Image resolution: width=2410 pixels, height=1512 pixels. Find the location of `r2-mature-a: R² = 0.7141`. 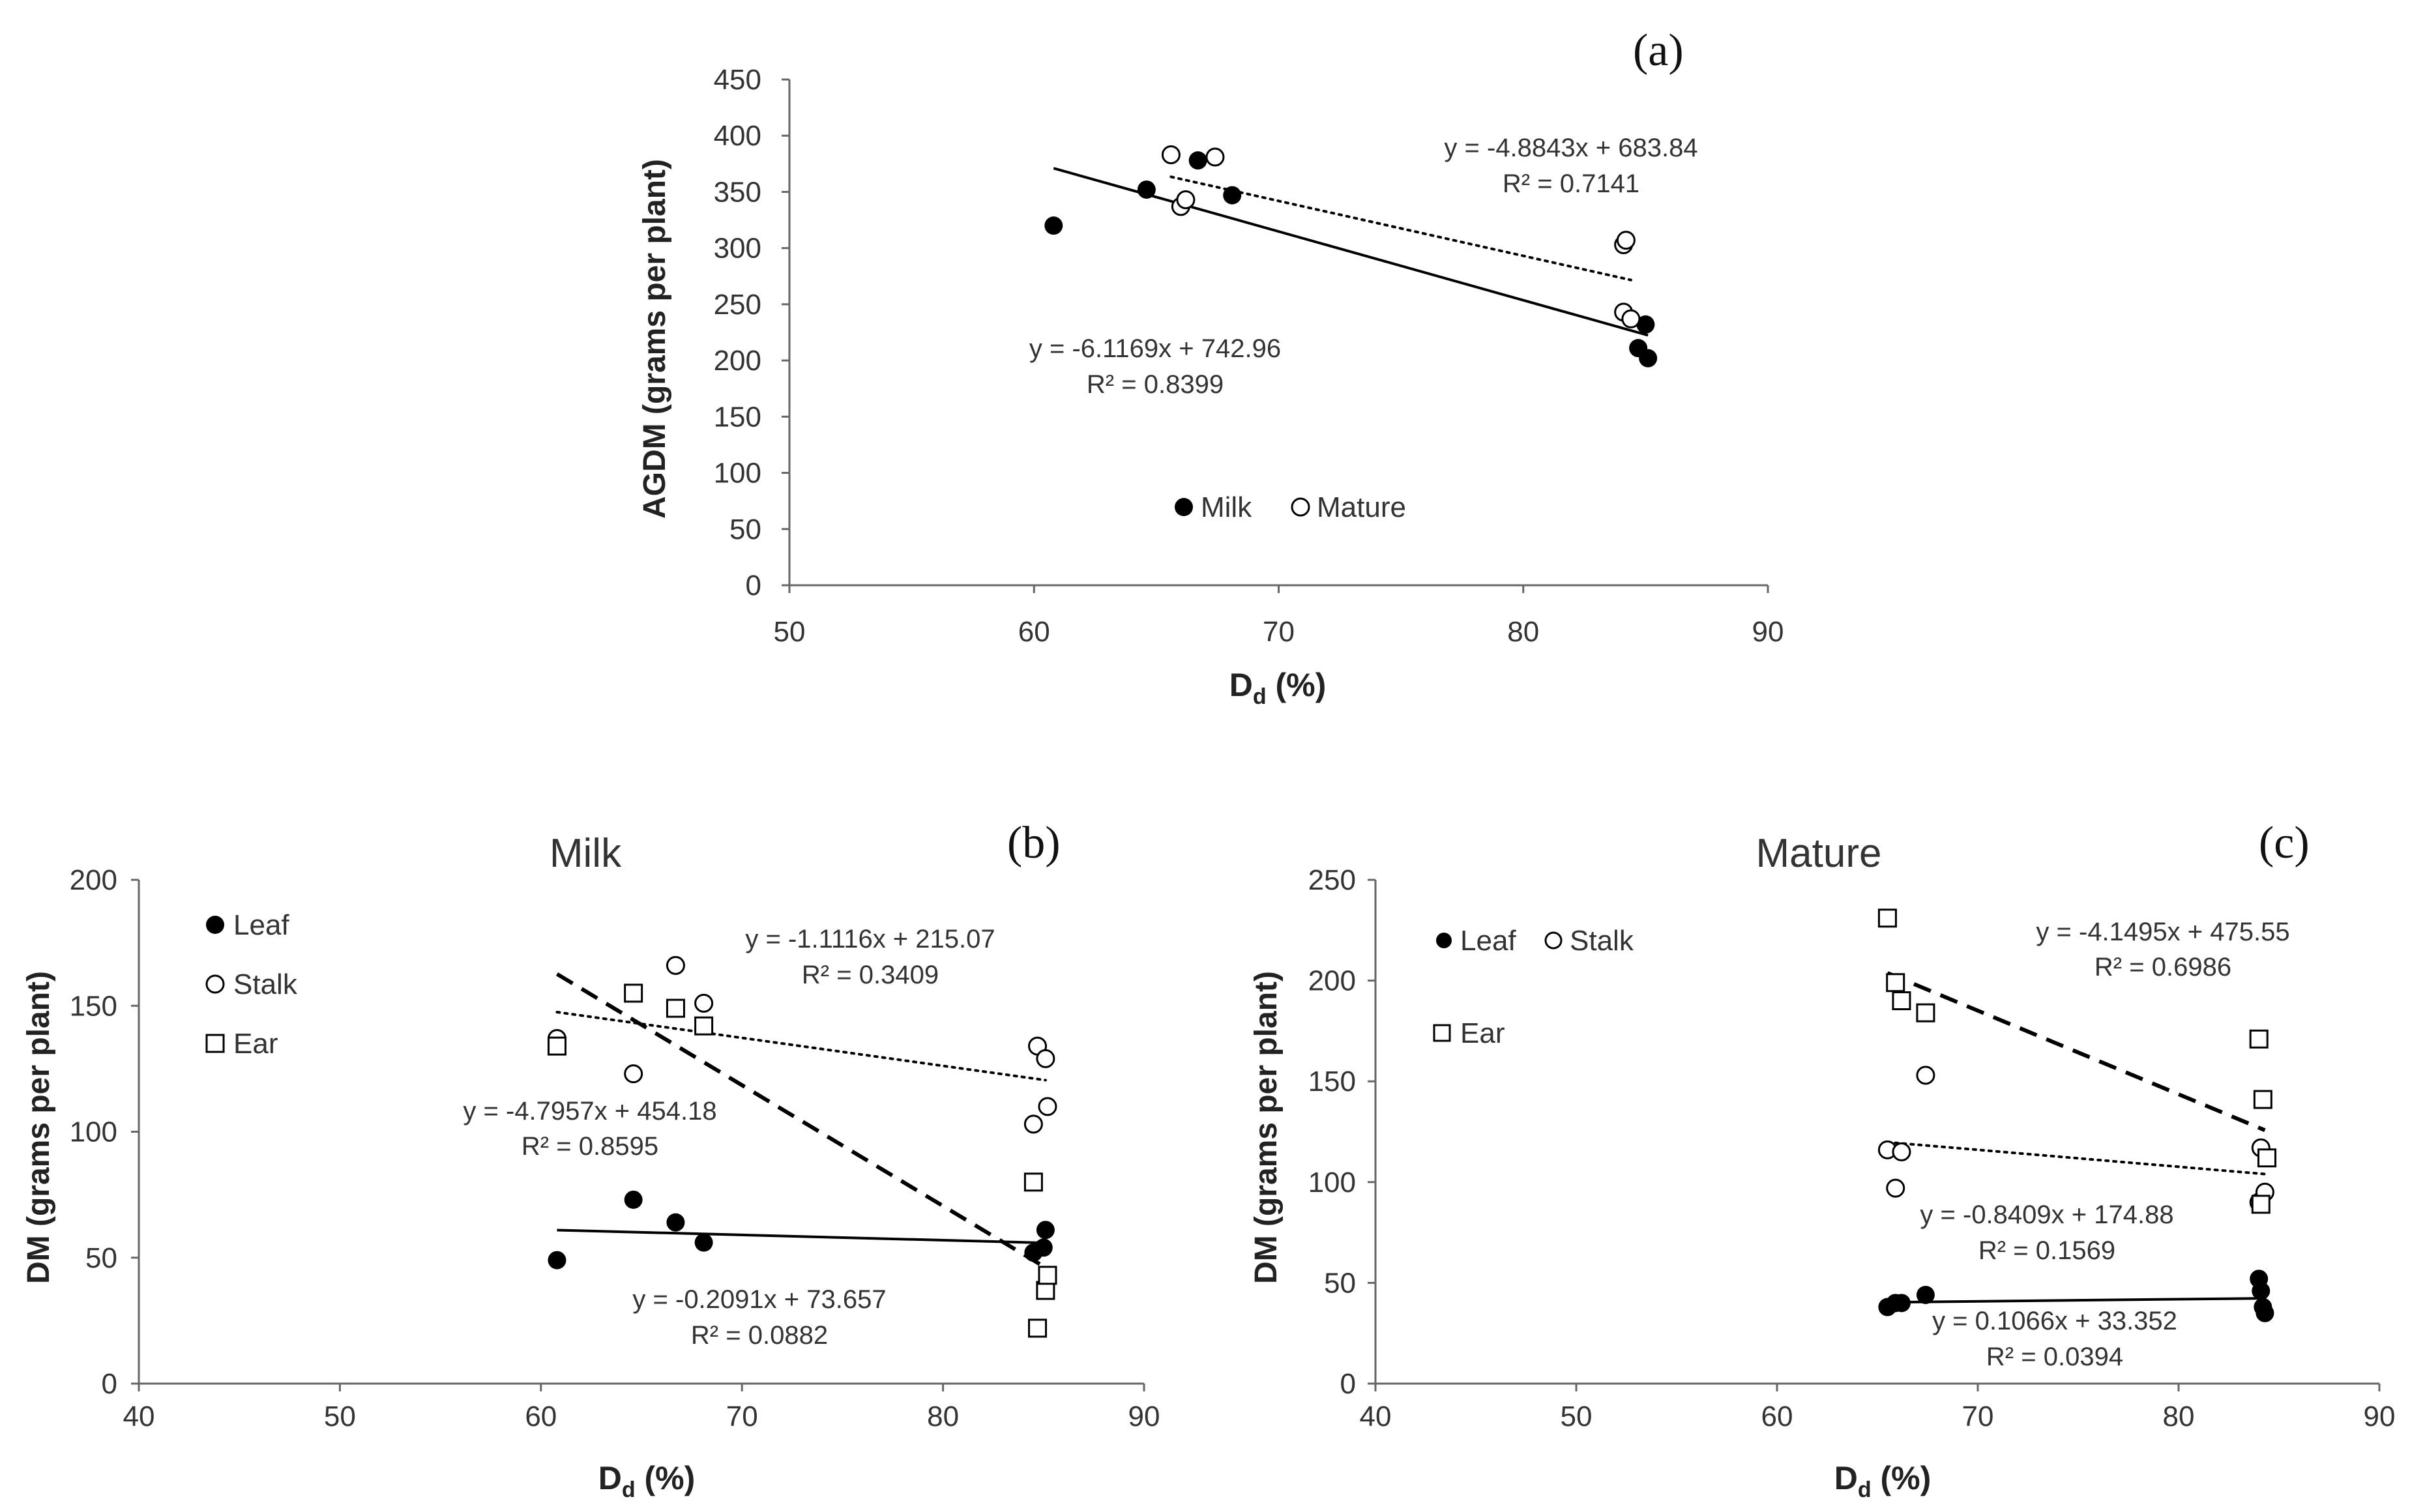

r2-mature-a: R² = 0.7141 is located at coordinates (1571, 183).